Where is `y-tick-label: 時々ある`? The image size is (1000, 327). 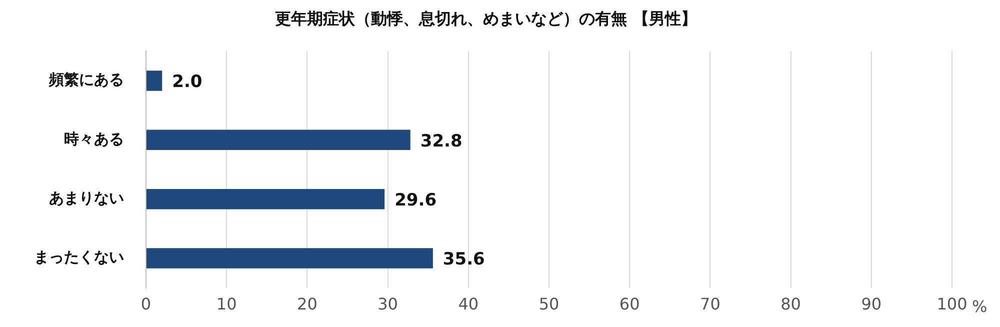 y-tick-label: 時々ある is located at coordinates (94, 139).